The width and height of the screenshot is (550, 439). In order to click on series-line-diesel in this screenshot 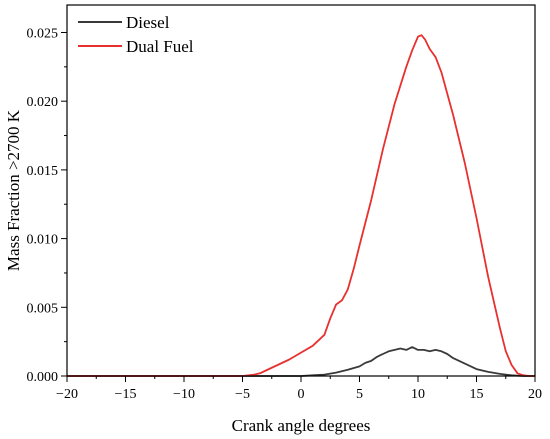, I will do `click(301, 361)`.